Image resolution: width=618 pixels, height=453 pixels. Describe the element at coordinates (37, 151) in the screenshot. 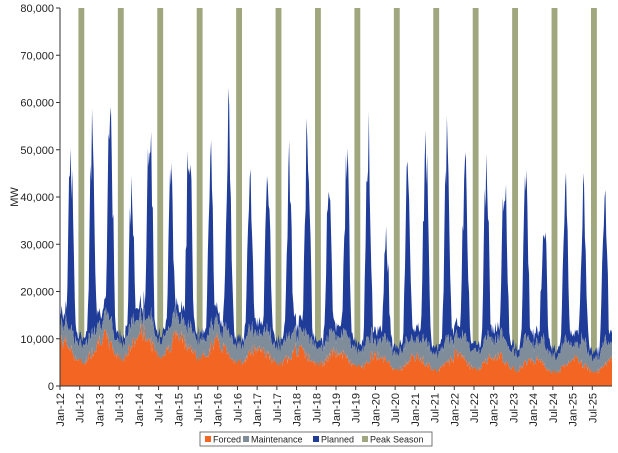

I see `y-tick-label: 50,000` at that location.